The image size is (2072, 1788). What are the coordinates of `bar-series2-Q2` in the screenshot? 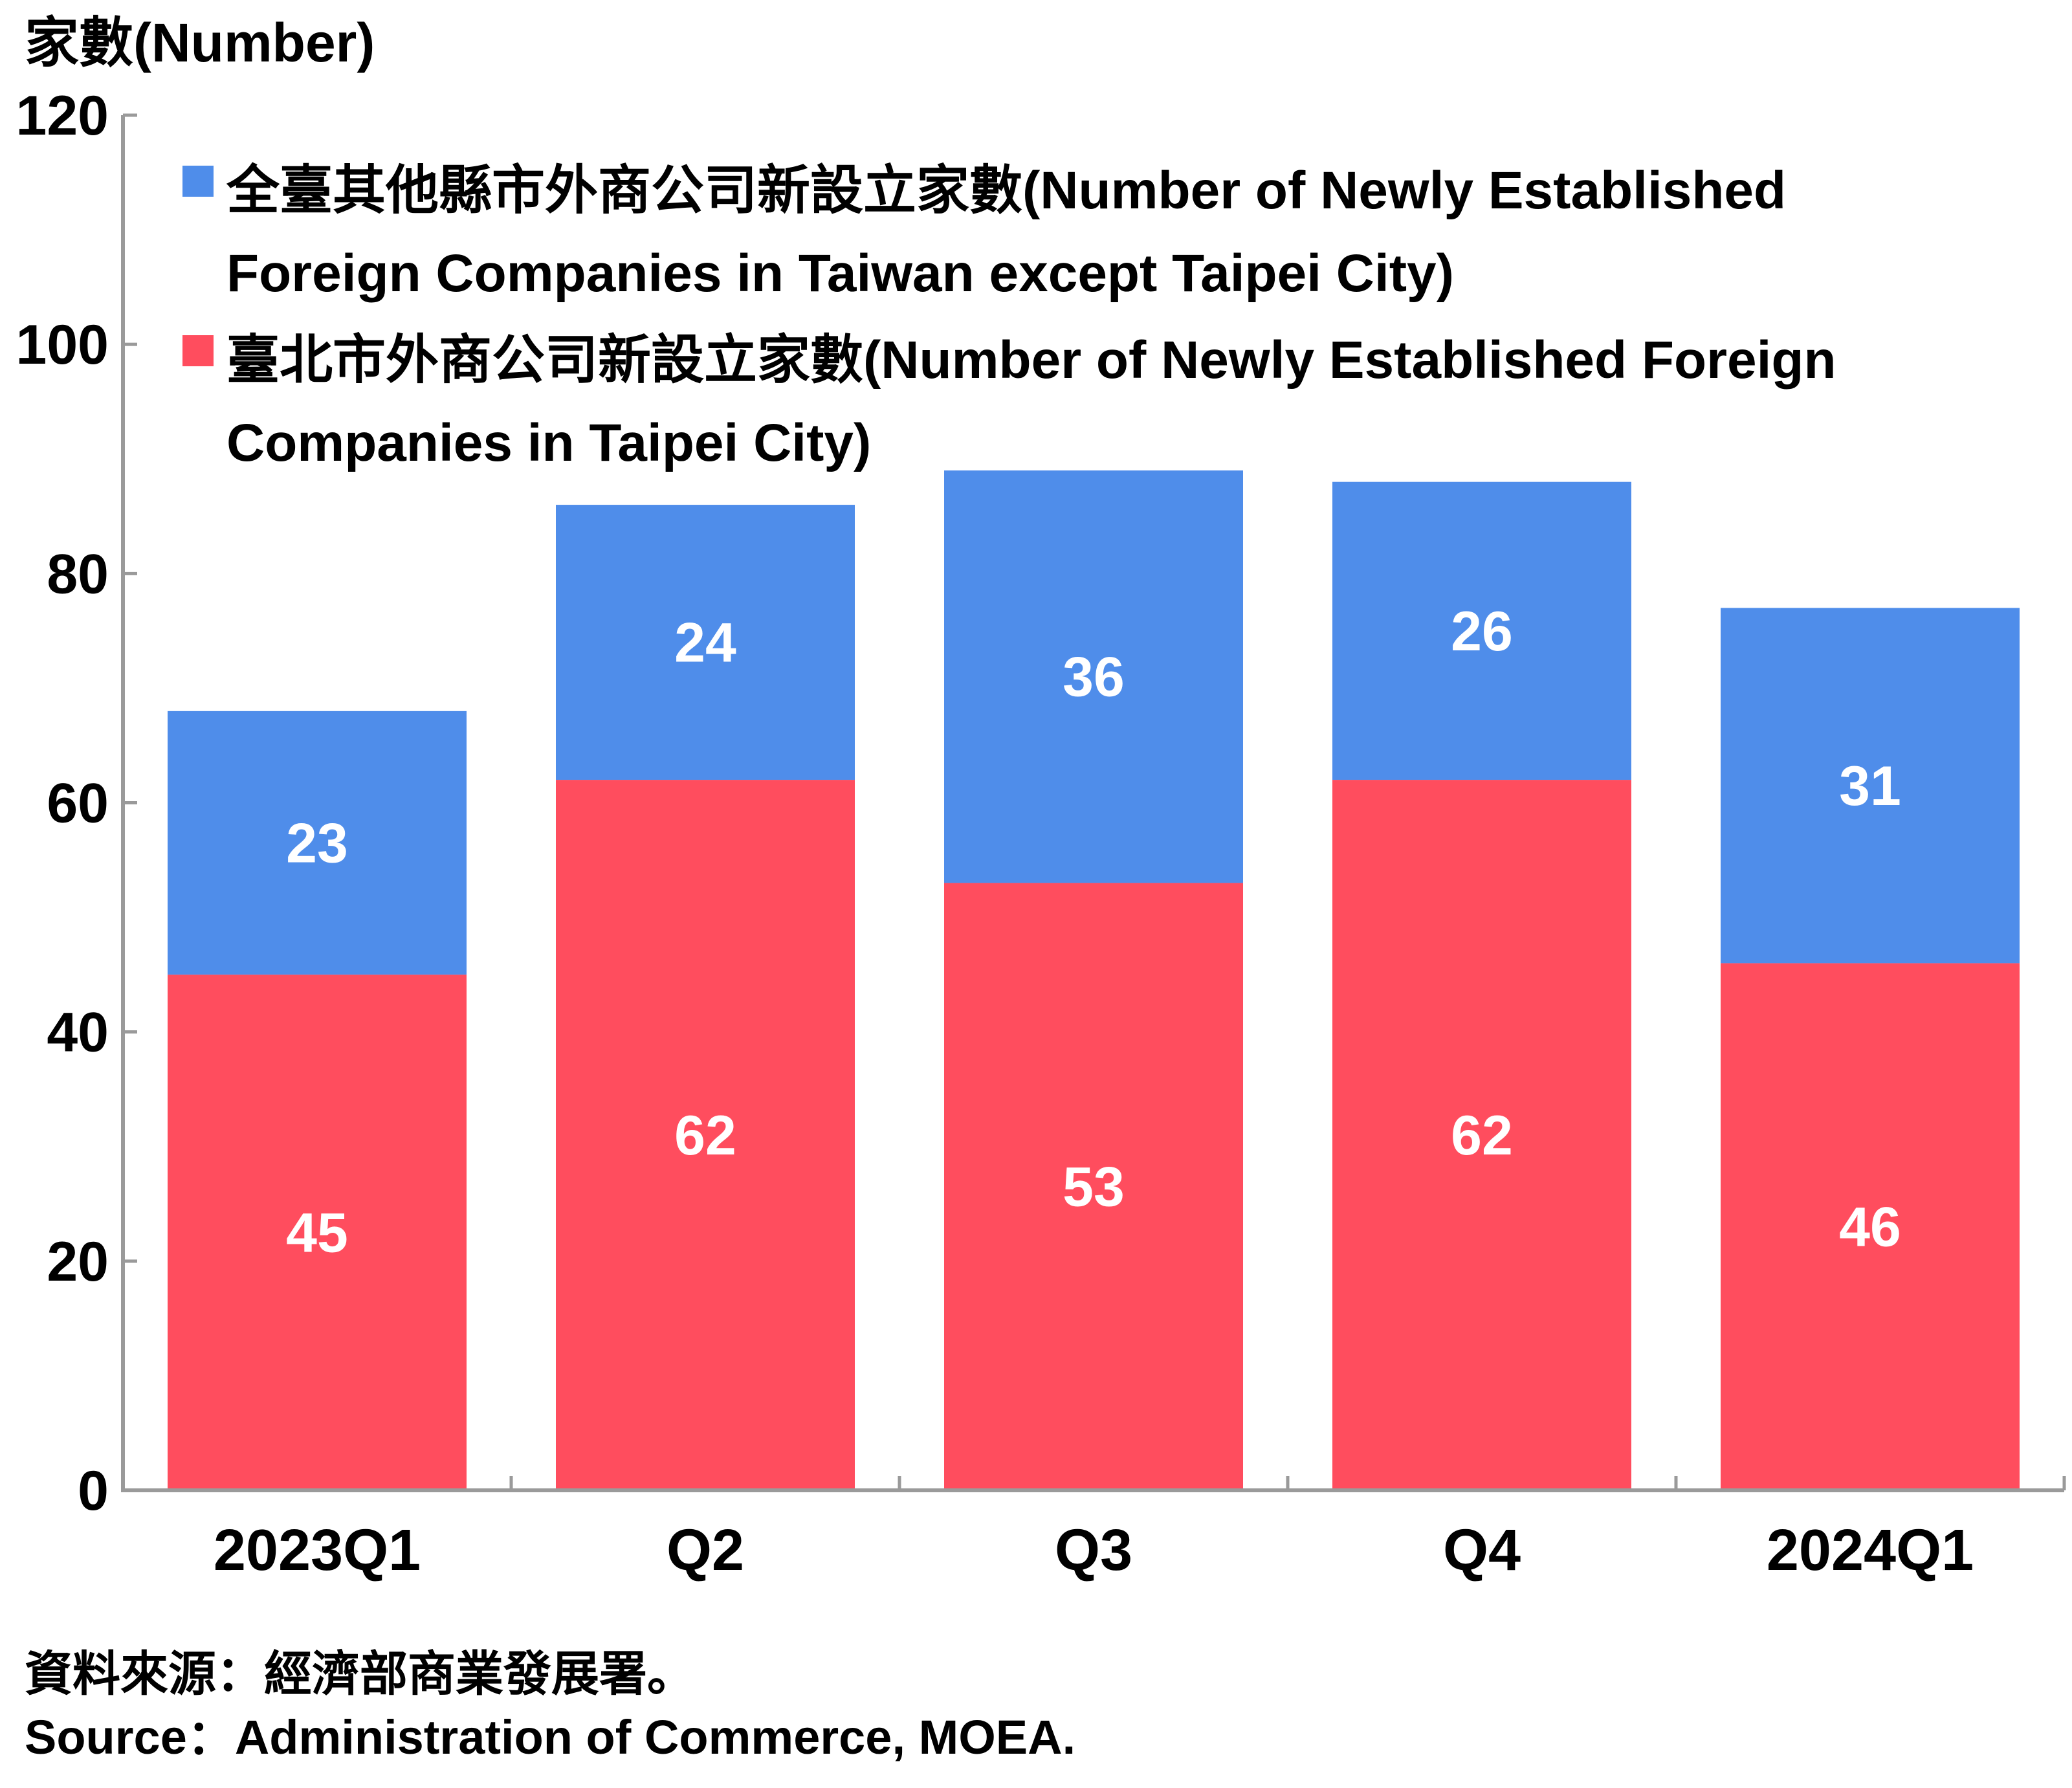 It's located at (705, 642).